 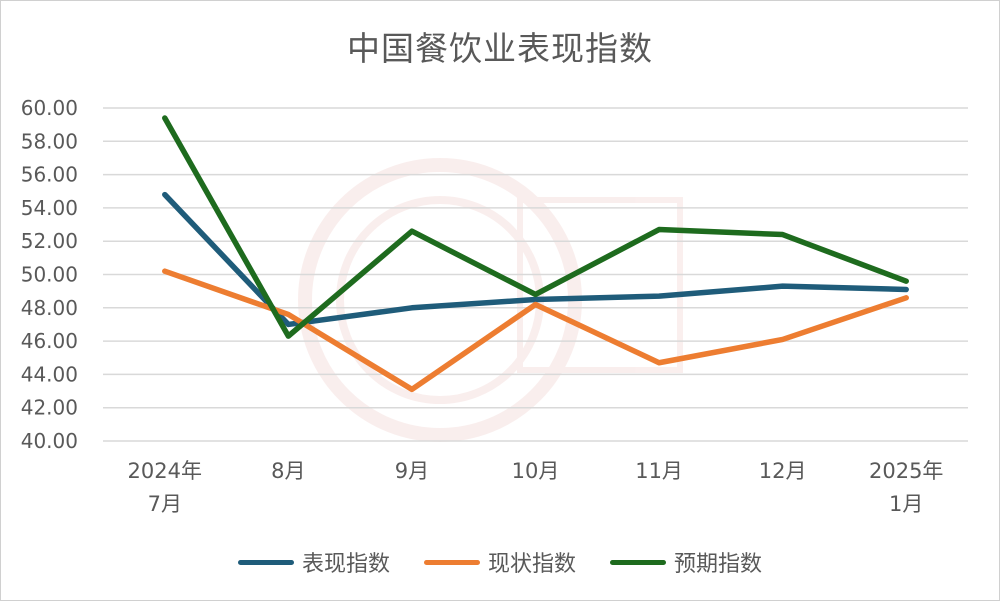 I want to click on x-tick-label: 9月, so click(x=412, y=471).